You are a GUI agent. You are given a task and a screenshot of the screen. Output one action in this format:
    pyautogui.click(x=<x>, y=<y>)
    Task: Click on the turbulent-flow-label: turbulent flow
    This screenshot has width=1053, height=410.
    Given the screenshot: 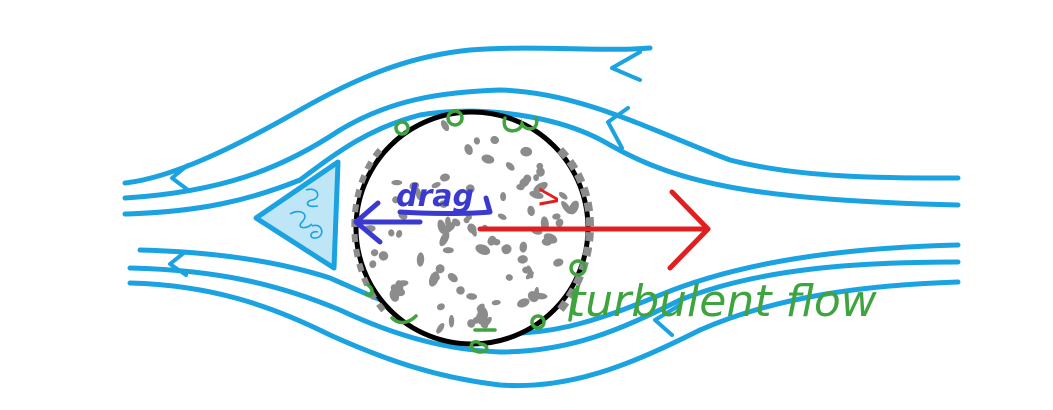 What is the action you would take?
    pyautogui.click(x=723, y=301)
    